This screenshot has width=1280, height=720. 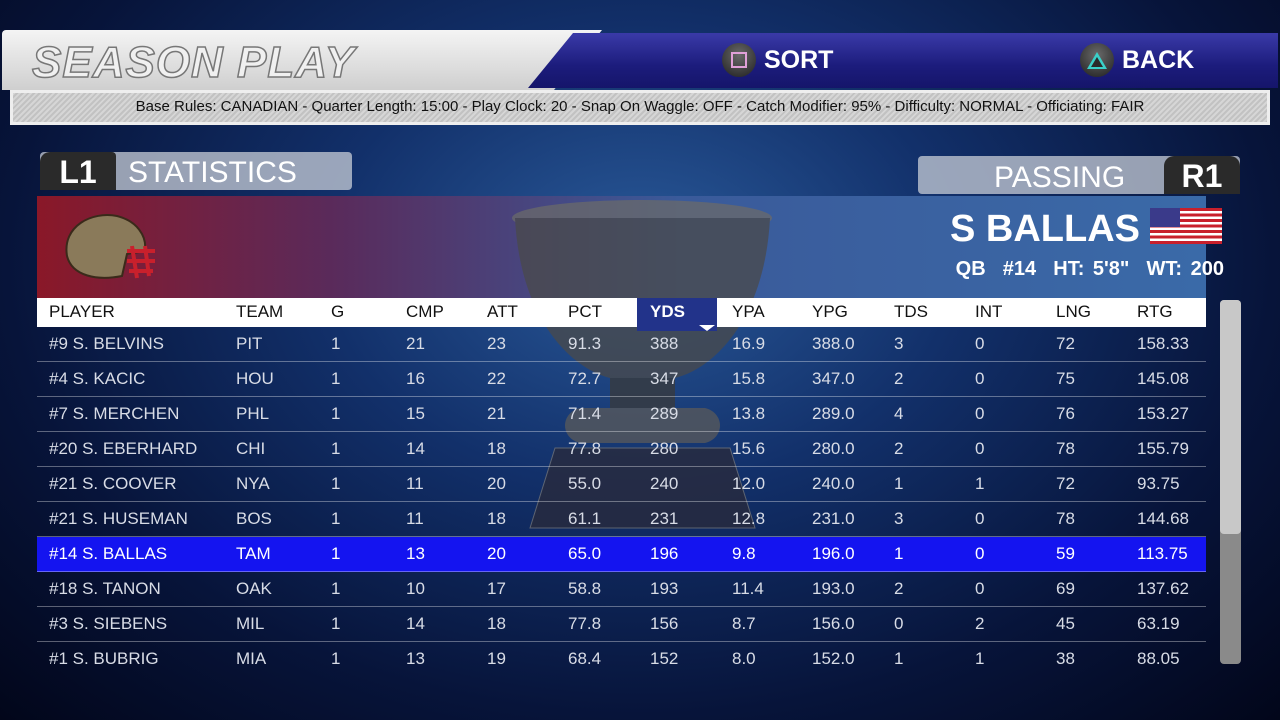 I want to click on cell-rtg: 93.75, so click(x=1158, y=483).